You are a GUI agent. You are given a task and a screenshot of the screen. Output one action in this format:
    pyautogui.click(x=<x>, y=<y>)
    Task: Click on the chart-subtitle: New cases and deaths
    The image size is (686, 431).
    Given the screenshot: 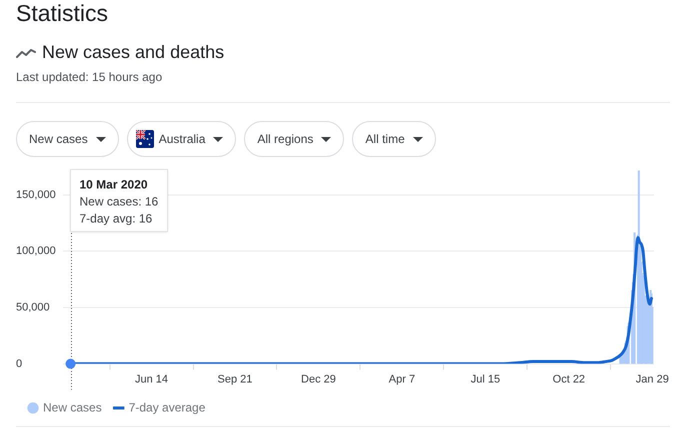 What is the action you would take?
    pyautogui.click(x=133, y=52)
    